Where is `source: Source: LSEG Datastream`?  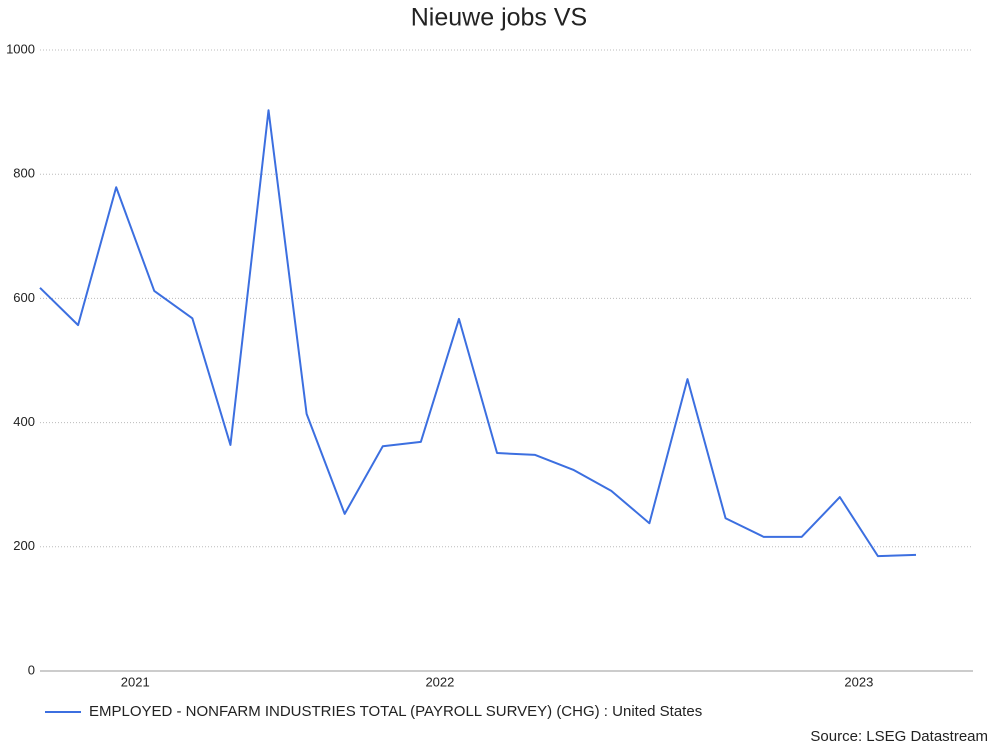
source: Source: LSEG Datastream is located at coordinates (899, 736).